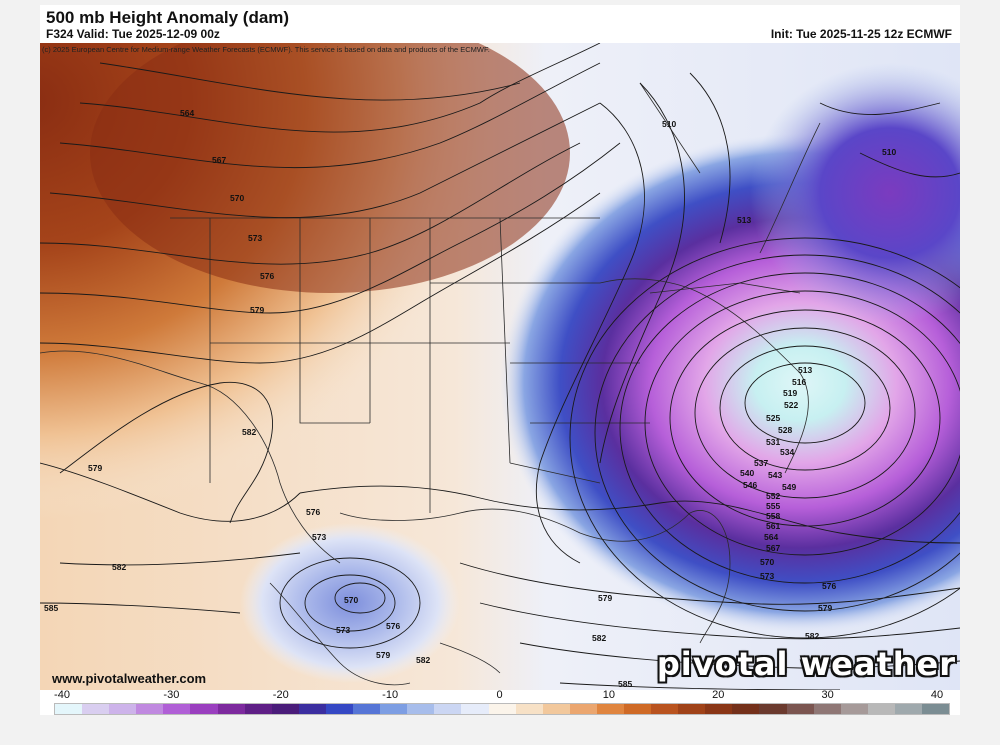 Image resolution: width=1000 pixels, height=745 pixels. Describe the element at coordinates (806, 664) in the screenshot. I see `brand-logo: pivotal weather` at that location.